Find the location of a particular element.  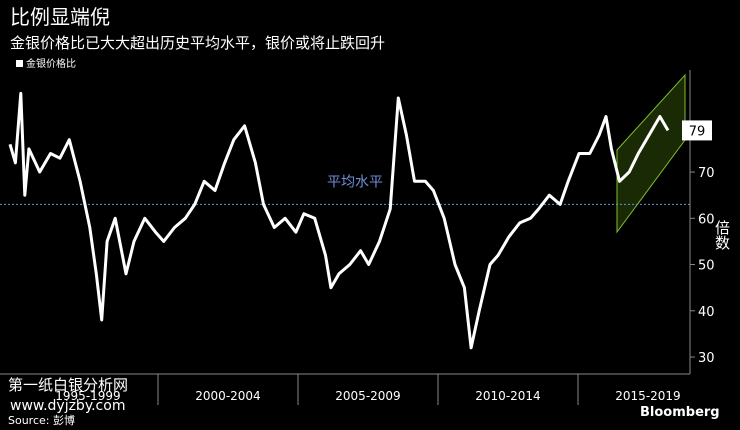

chart-title: 比例显端倪 is located at coordinates (60, 17).